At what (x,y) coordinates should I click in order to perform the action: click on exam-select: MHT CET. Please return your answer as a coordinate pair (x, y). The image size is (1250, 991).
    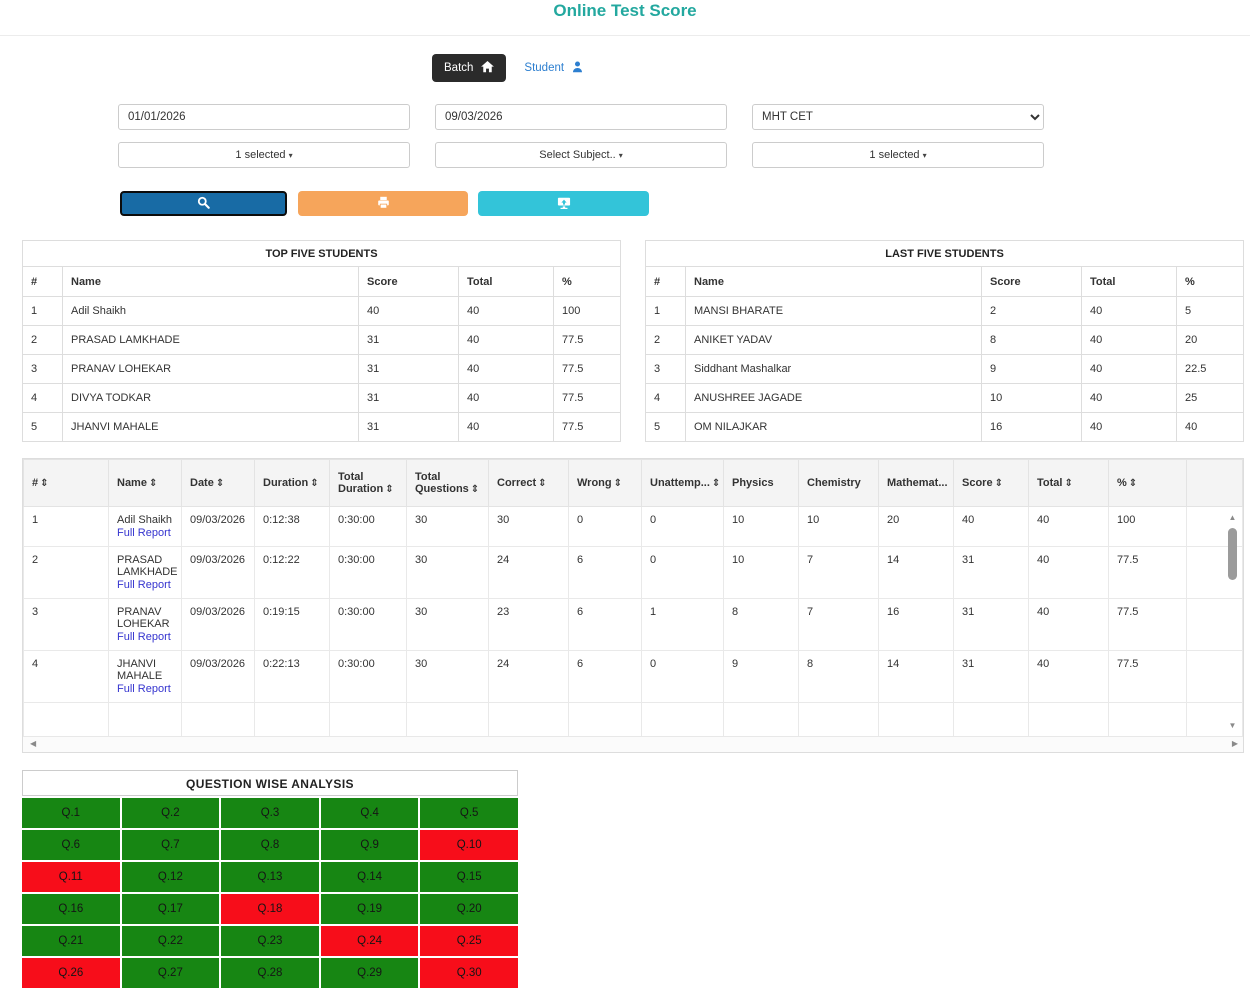
    Looking at the image, I should click on (898, 117).